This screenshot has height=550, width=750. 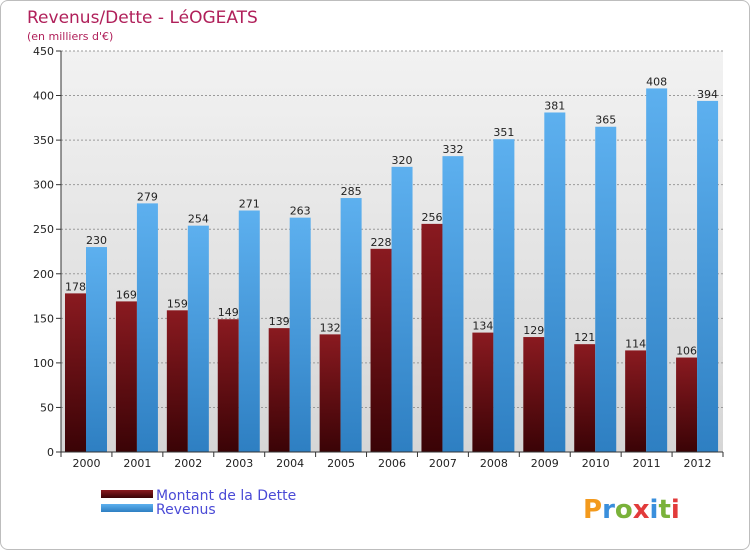 I want to click on bar-revenus-label: 271, so click(x=249, y=204).